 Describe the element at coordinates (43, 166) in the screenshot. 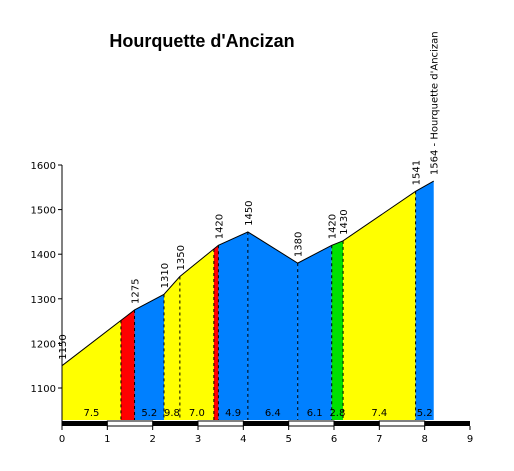

I see `y-tick-label-1600: 1600` at that location.